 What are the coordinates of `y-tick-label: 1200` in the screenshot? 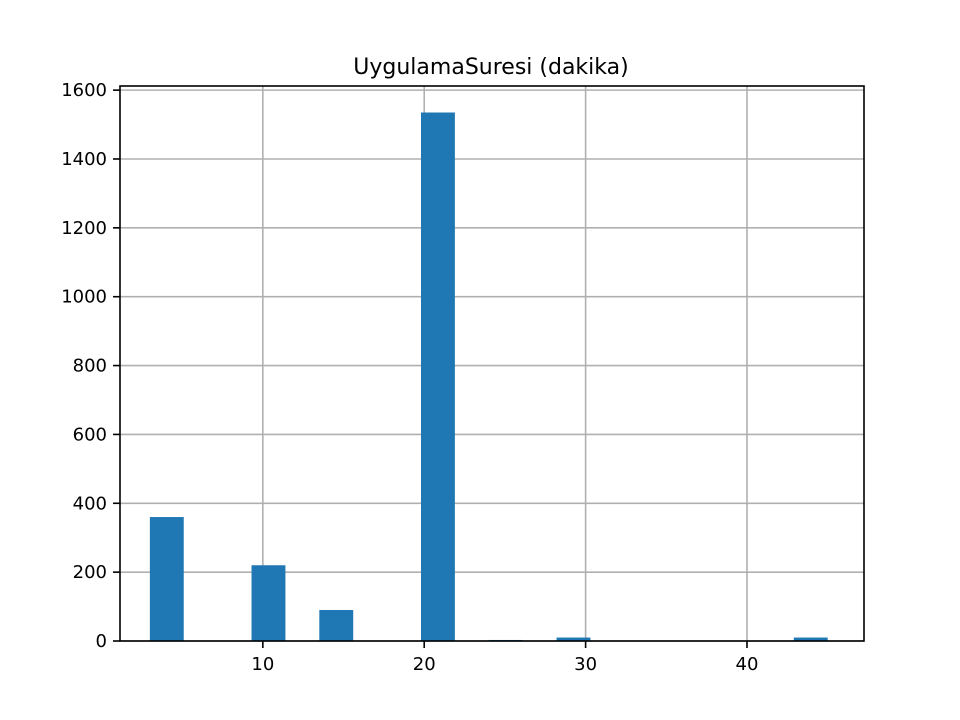 It's located at (84, 228).